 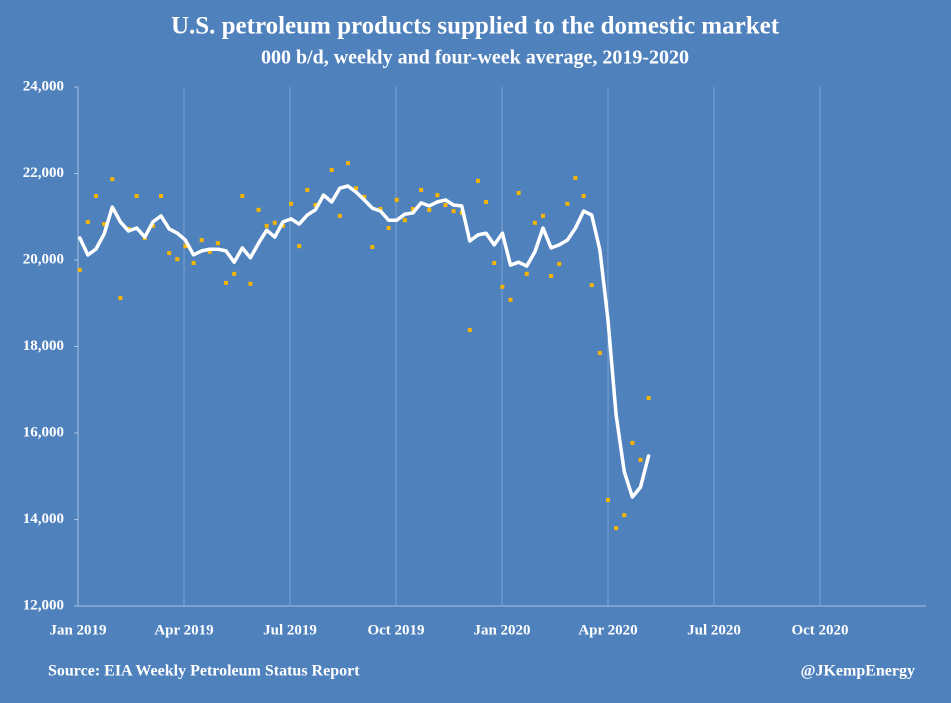 I want to click on y-tick-label: 24,000, so click(x=43, y=86).